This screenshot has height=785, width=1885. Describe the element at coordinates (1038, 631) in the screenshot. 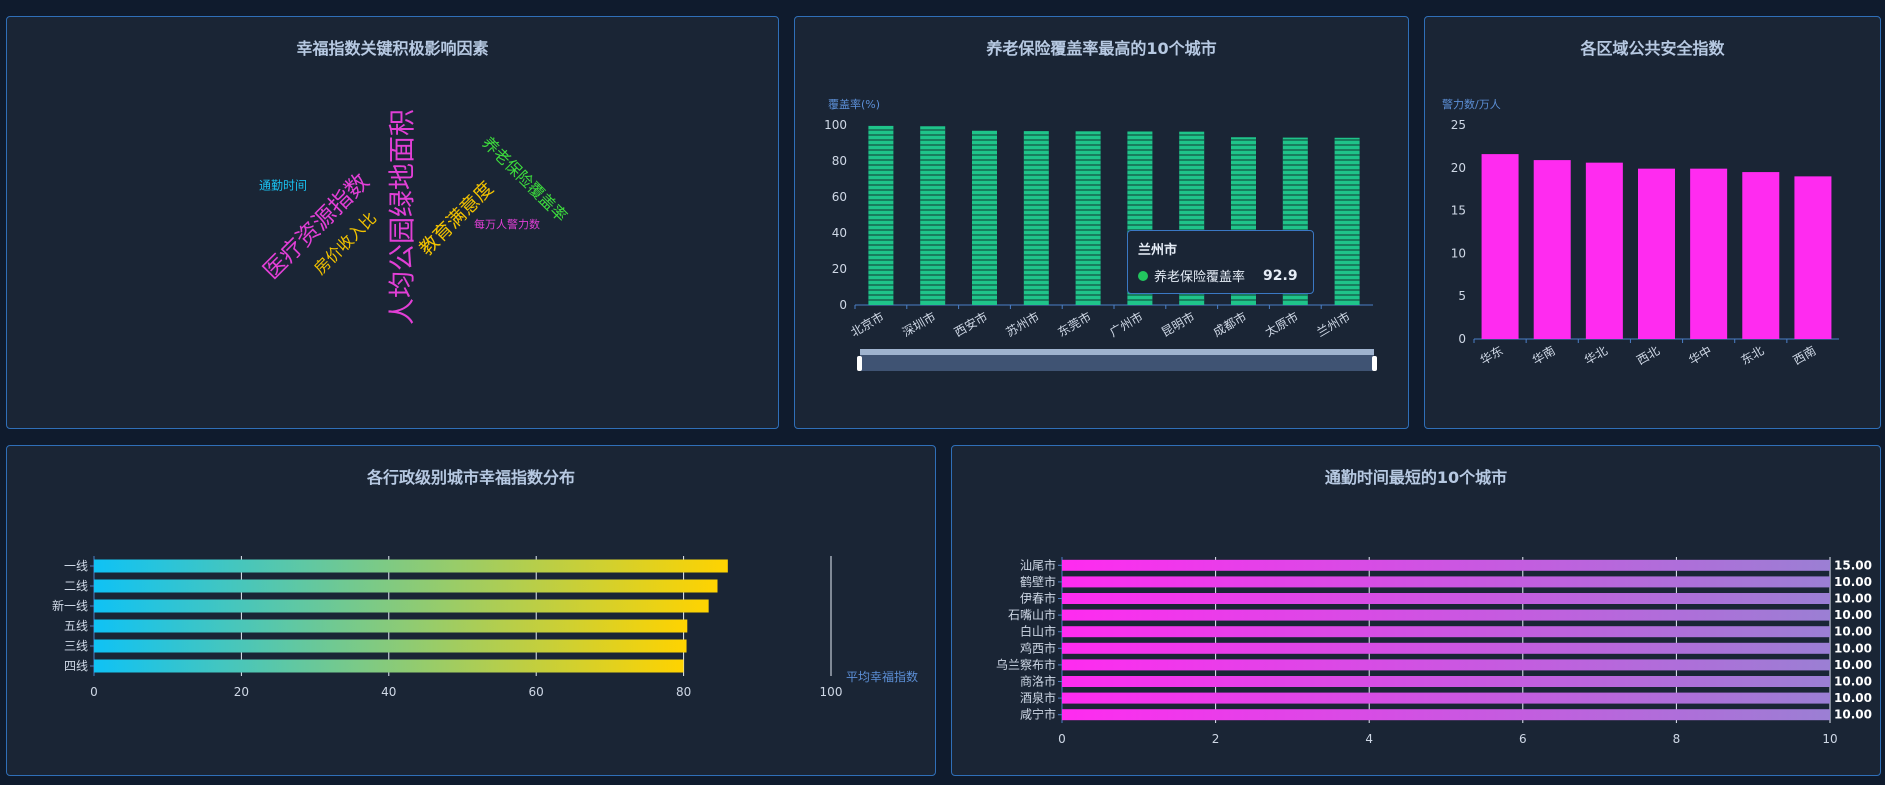

I see `y-tick-label: 白山市` at that location.